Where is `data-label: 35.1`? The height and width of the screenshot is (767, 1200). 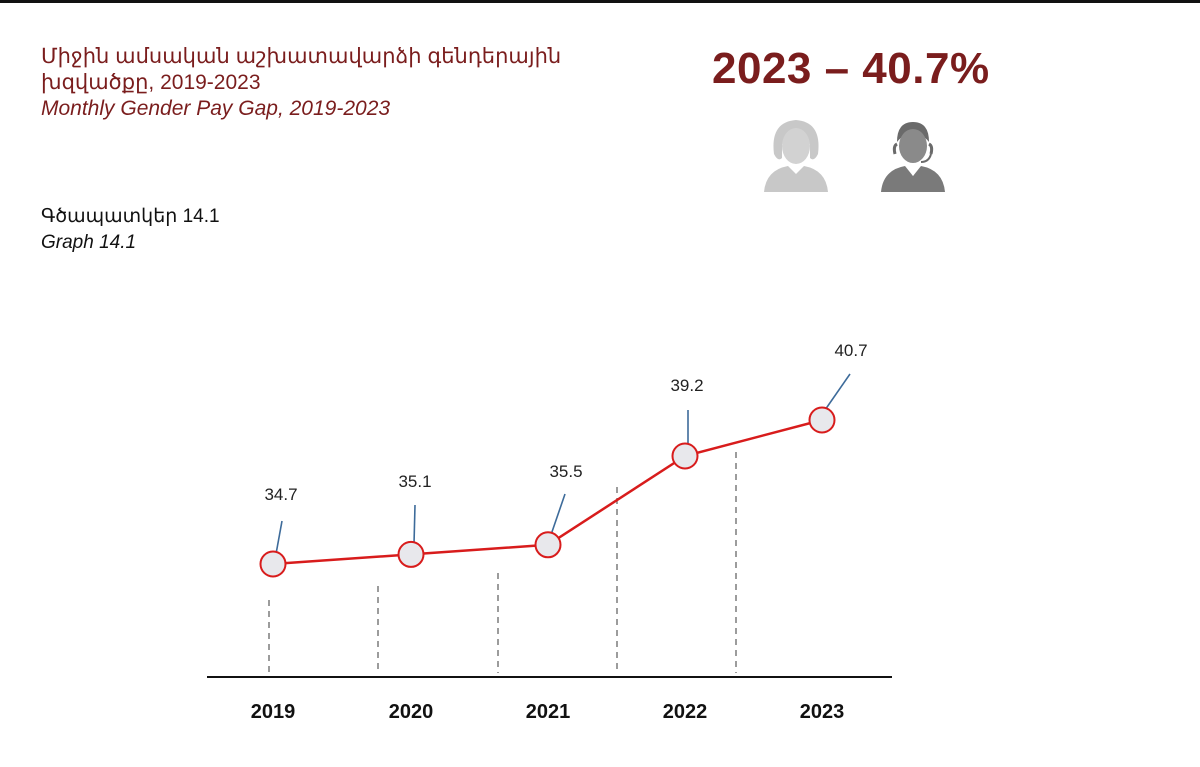
data-label: 35.1 is located at coordinates (414, 481).